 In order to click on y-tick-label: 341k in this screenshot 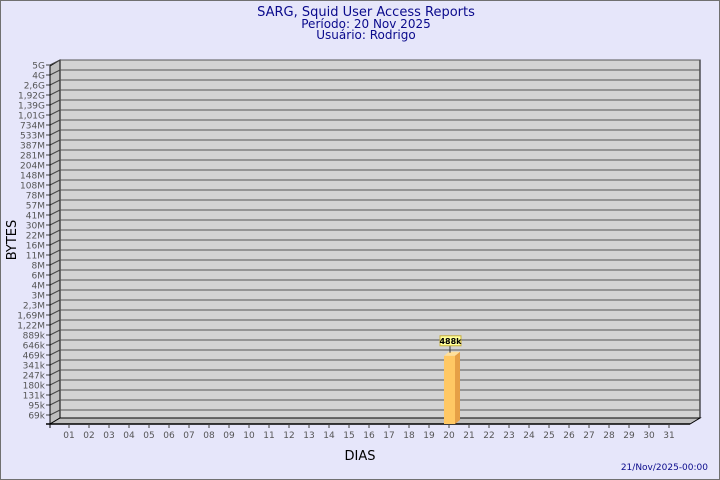, I will do `click(34, 367)`.